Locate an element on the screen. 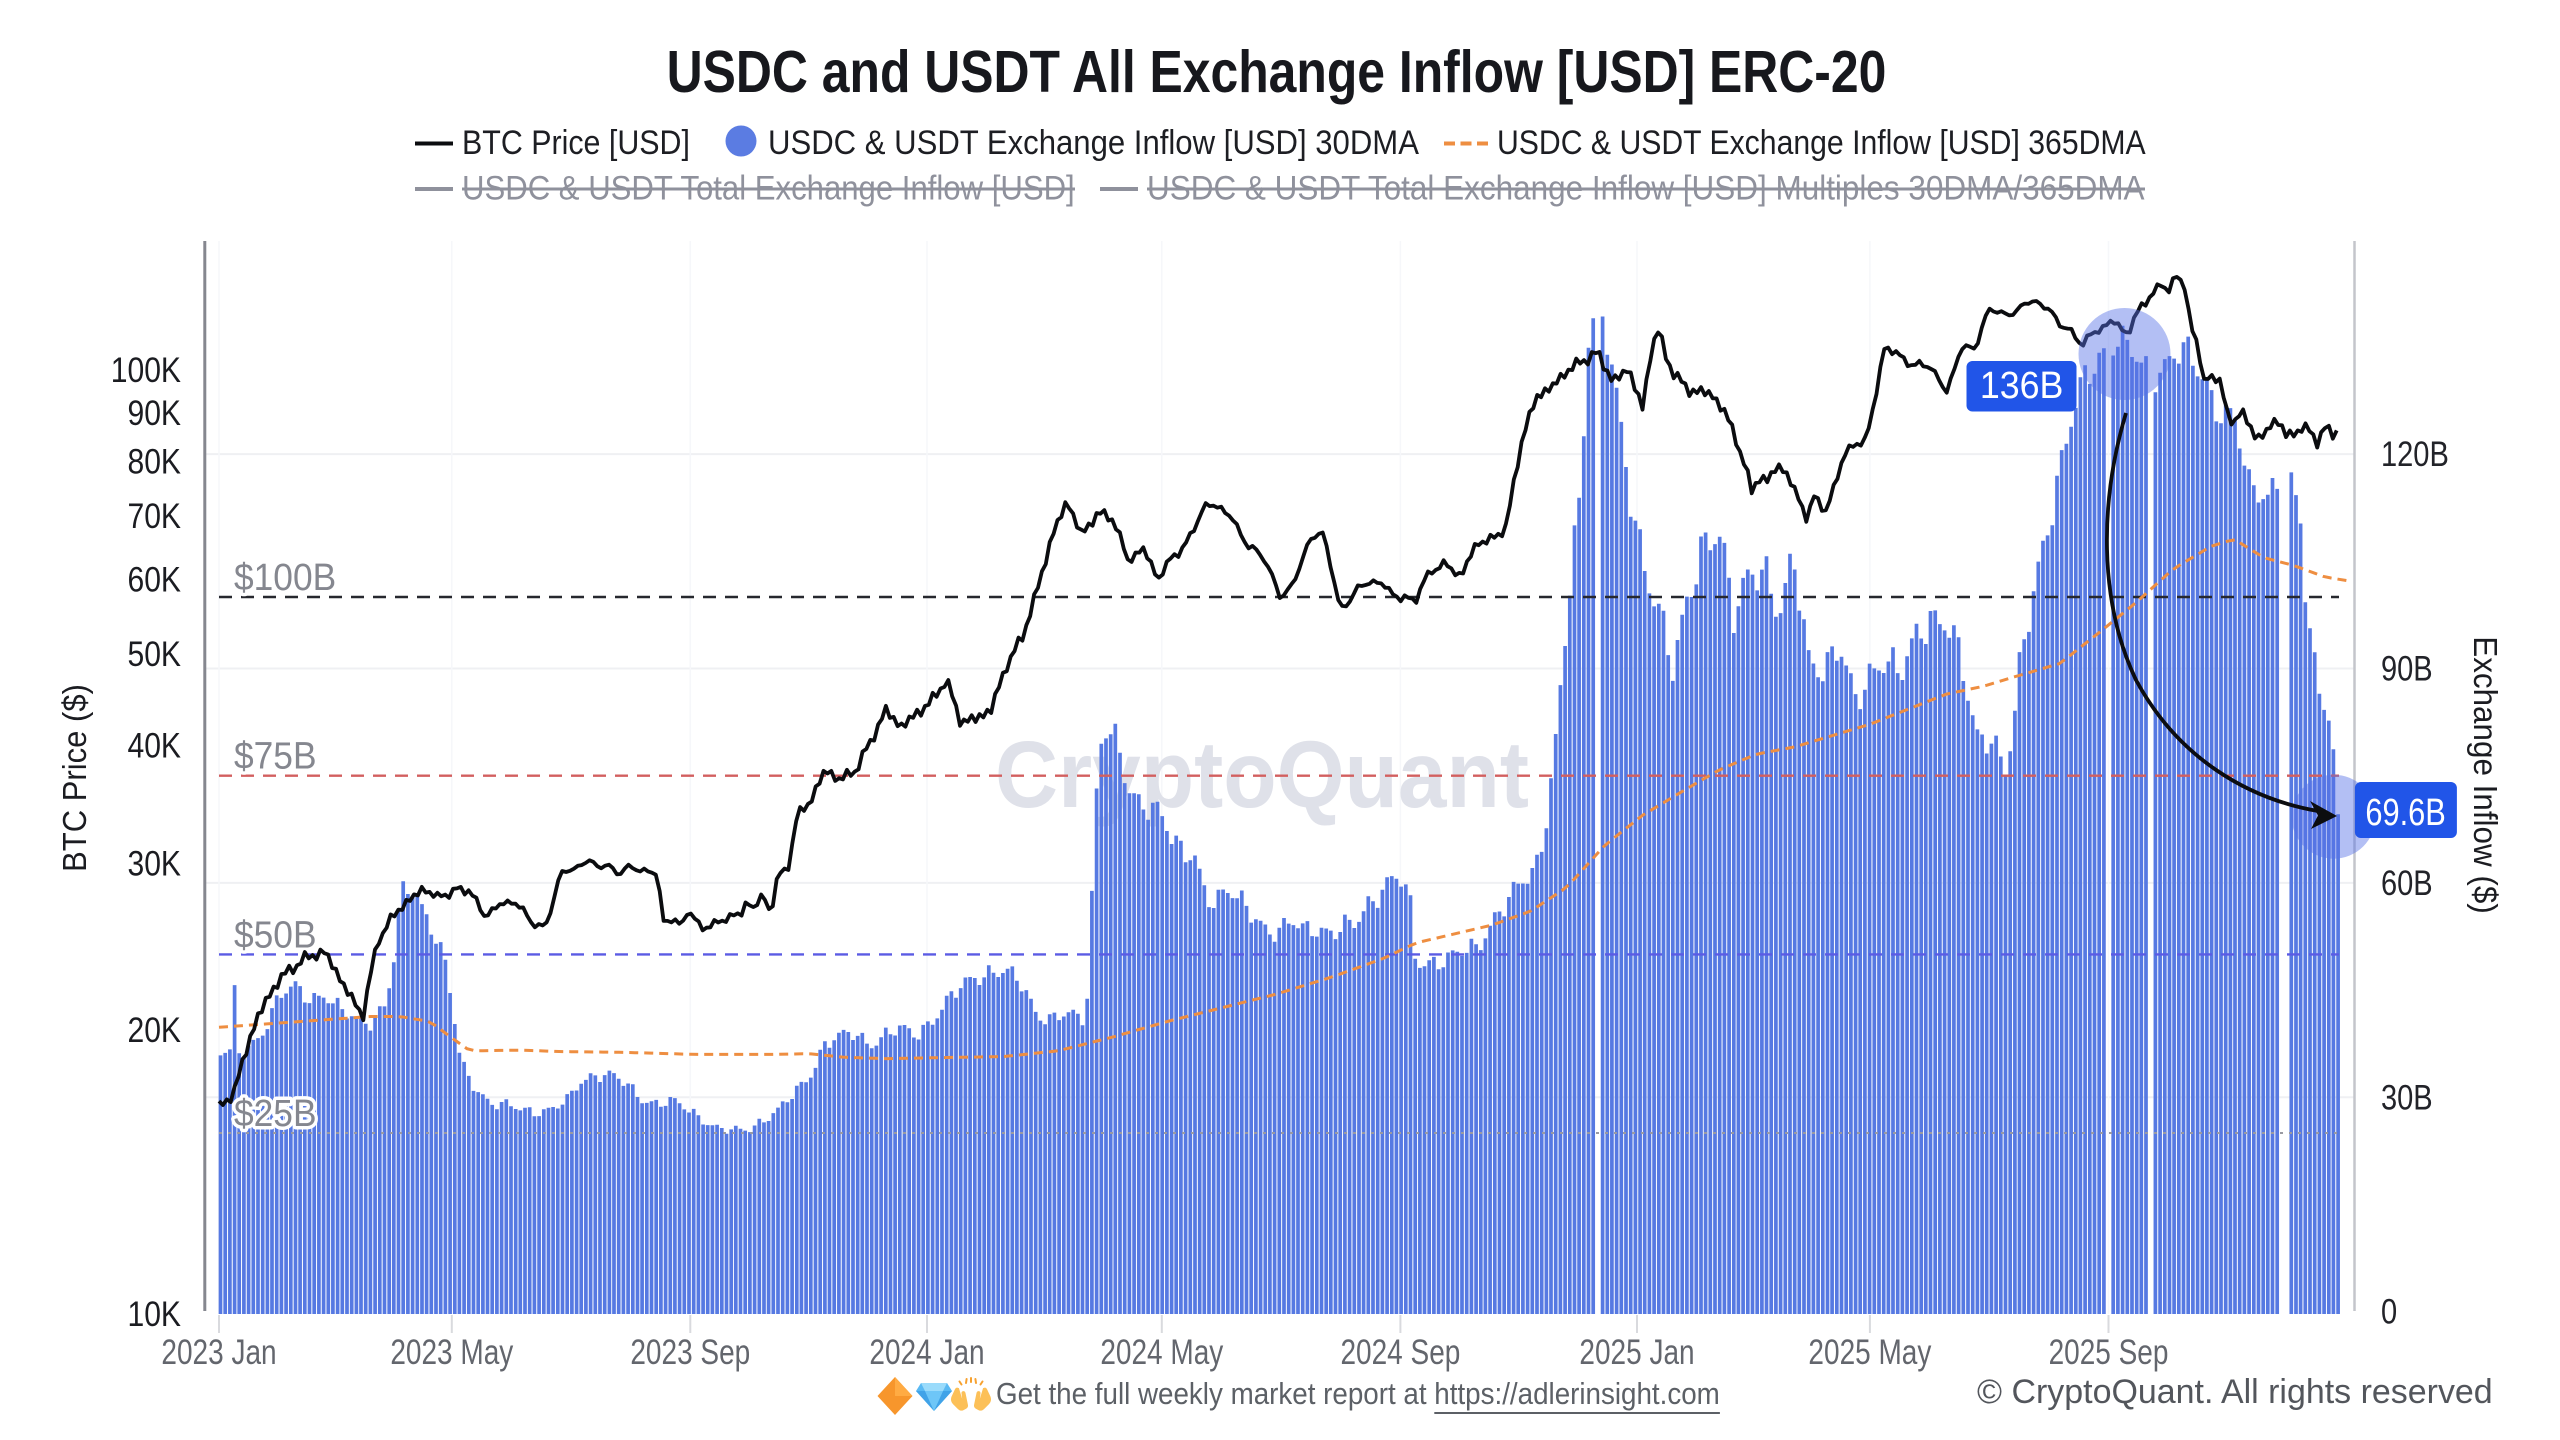 This screenshot has width=2560, height=1440. svg-text: $75B is located at coordinates (275, 756).